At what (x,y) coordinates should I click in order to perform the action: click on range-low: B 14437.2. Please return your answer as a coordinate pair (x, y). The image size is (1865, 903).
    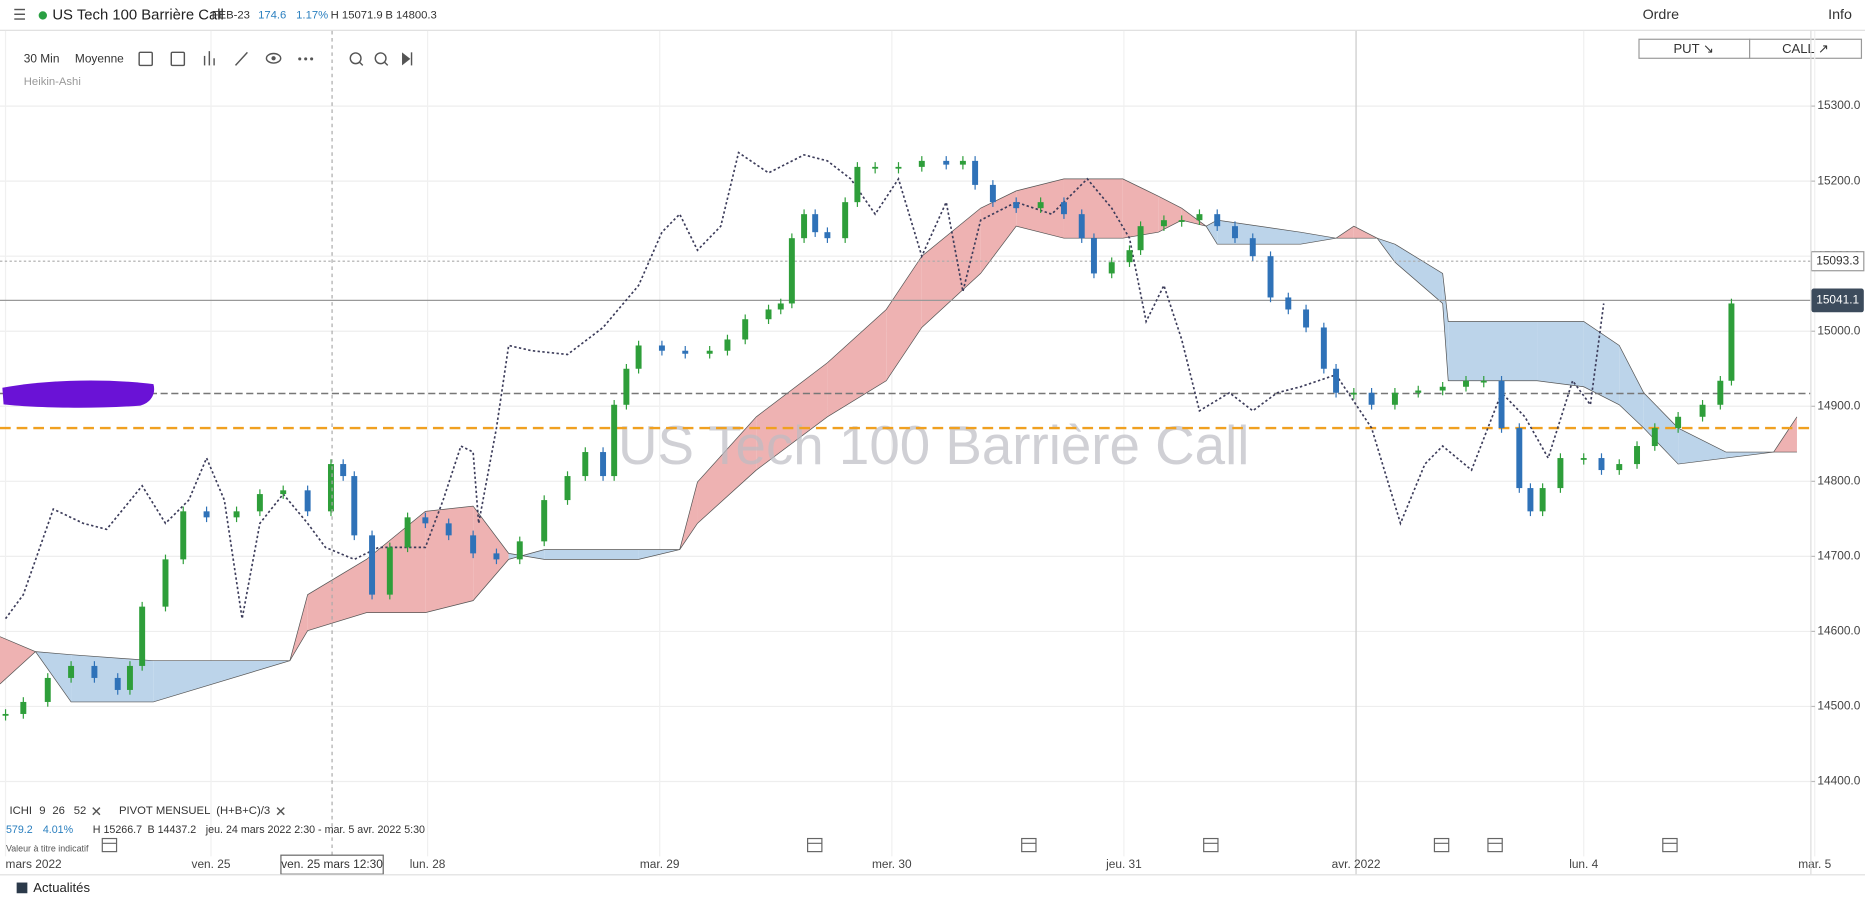
    Looking at the image, I should click on (171, 830).